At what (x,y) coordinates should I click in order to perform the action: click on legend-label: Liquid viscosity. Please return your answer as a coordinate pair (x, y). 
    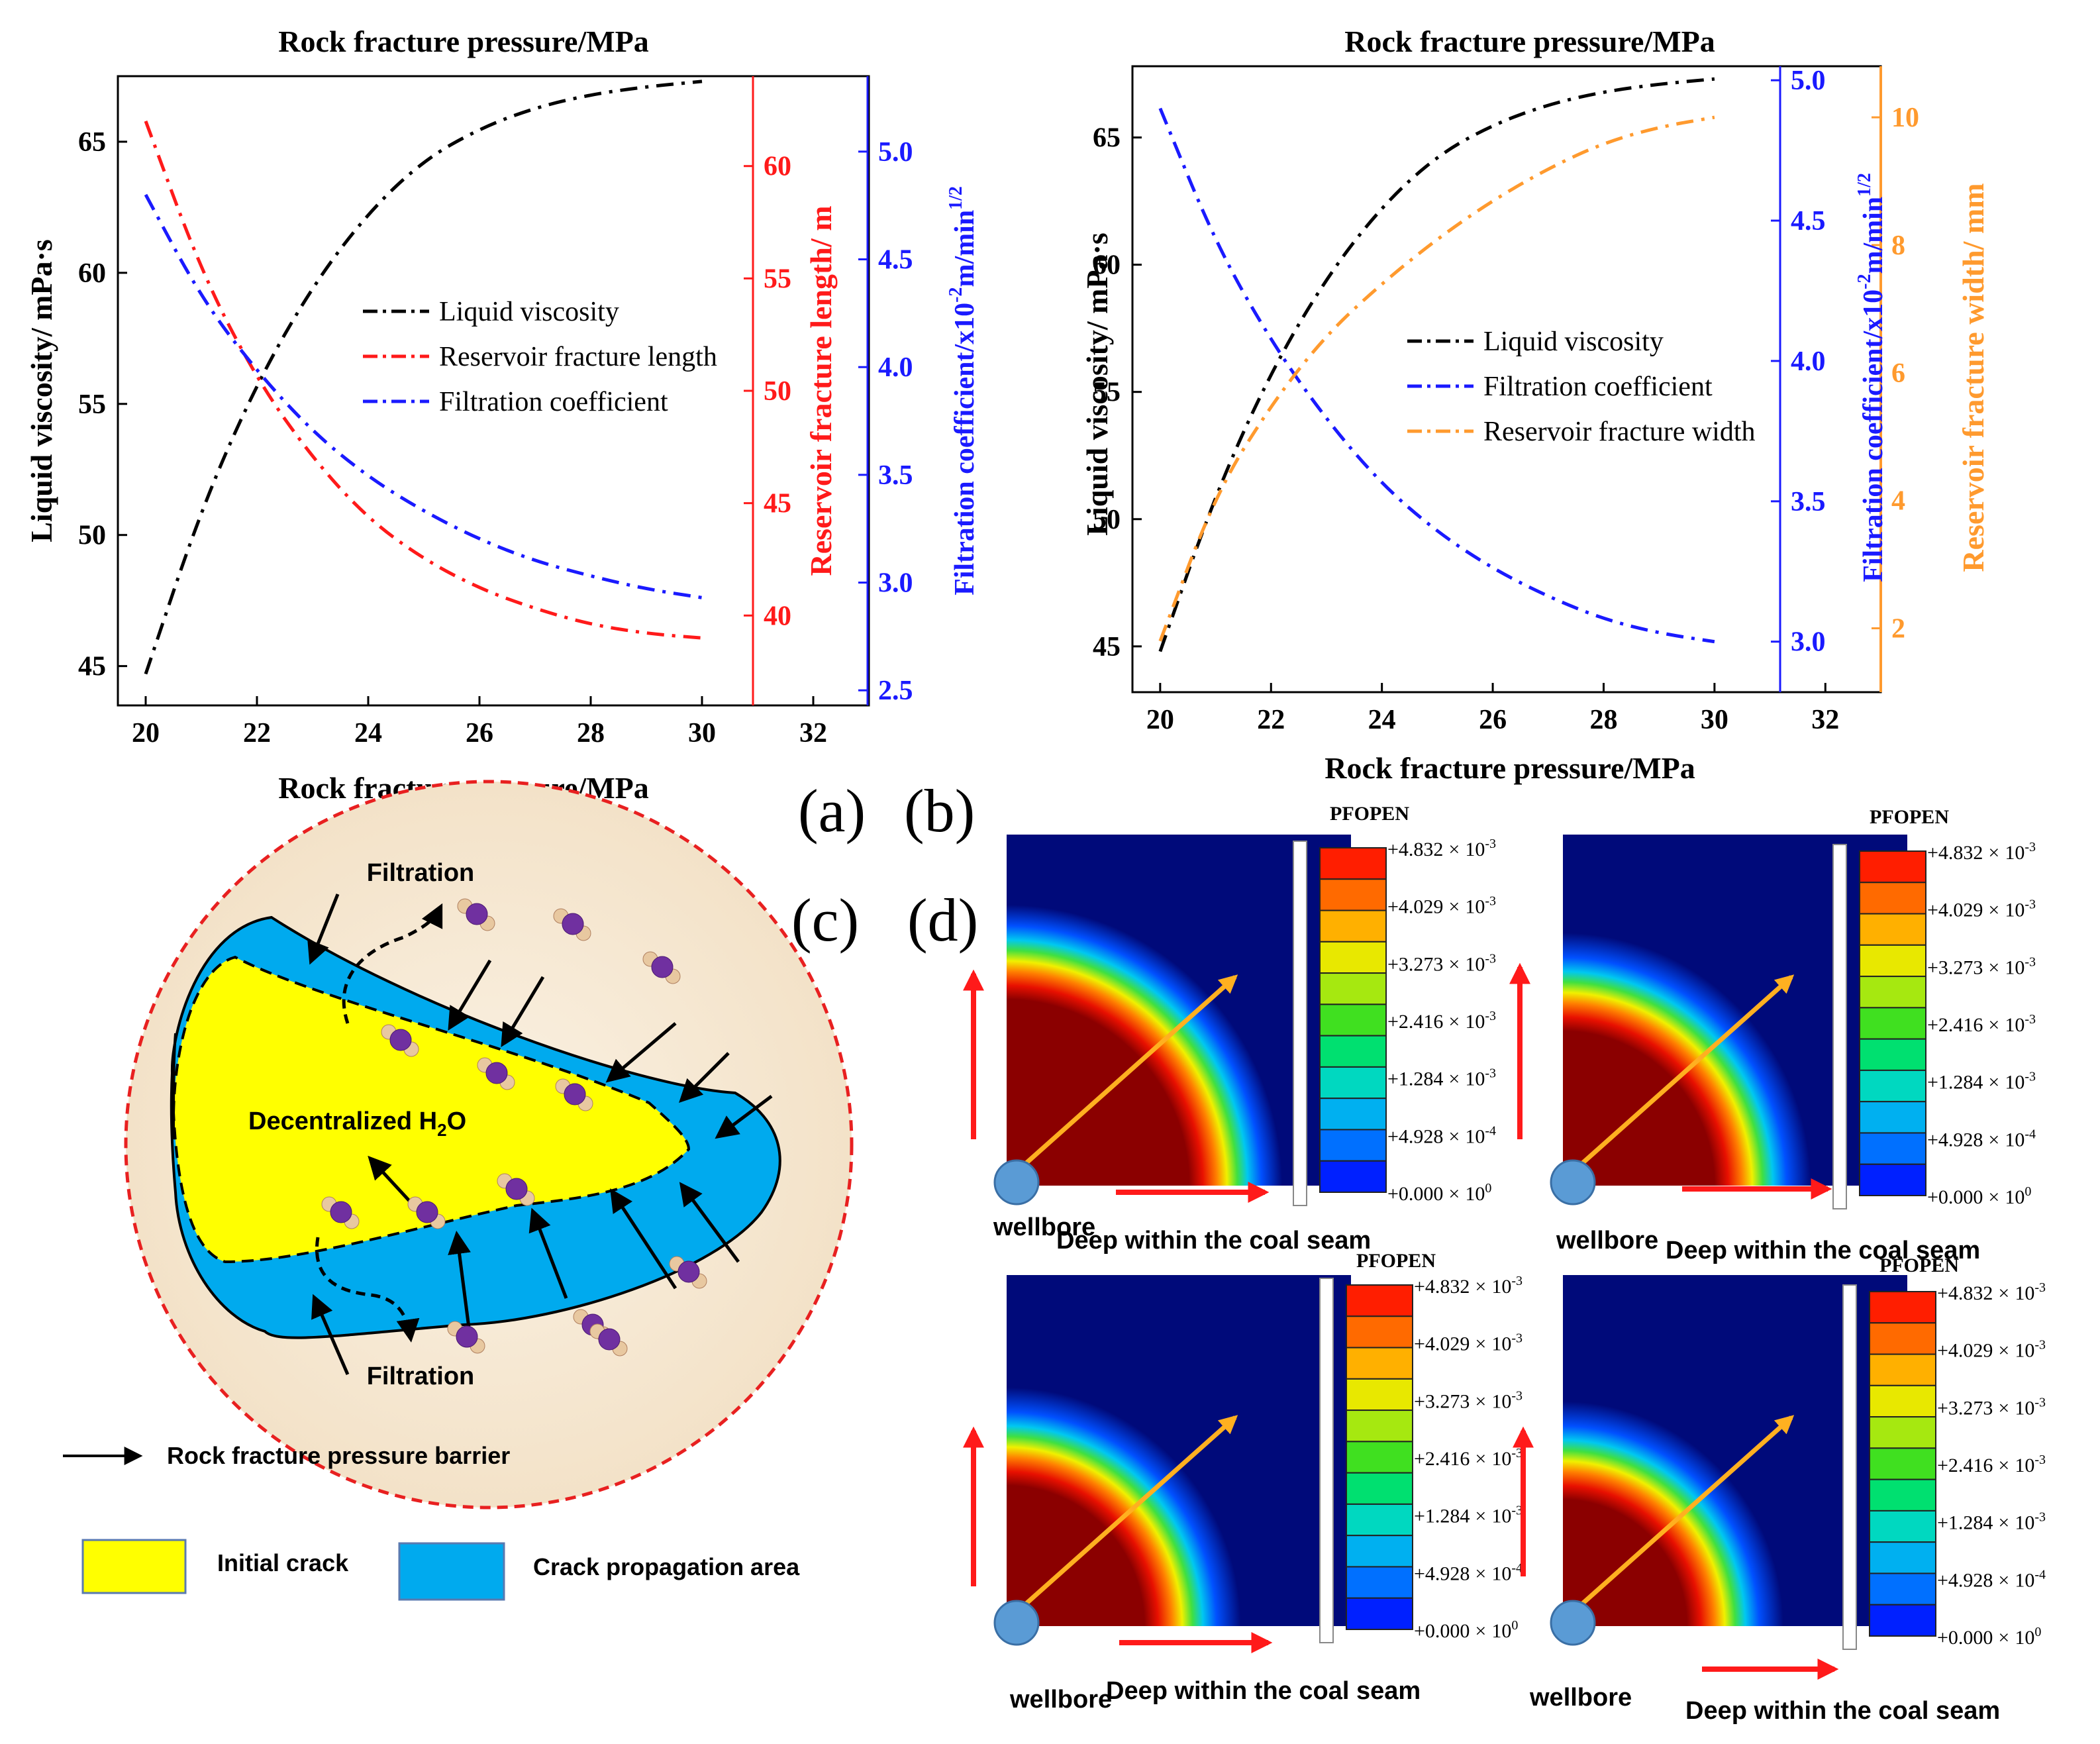
    Looking at the image, I should click on (529, 312).